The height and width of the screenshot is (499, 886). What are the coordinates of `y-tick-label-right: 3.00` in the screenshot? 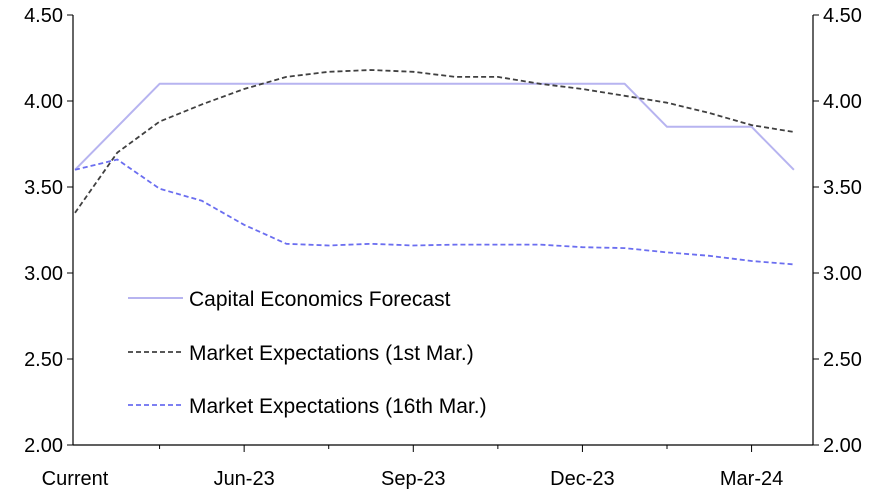 It's located at (842, 274).